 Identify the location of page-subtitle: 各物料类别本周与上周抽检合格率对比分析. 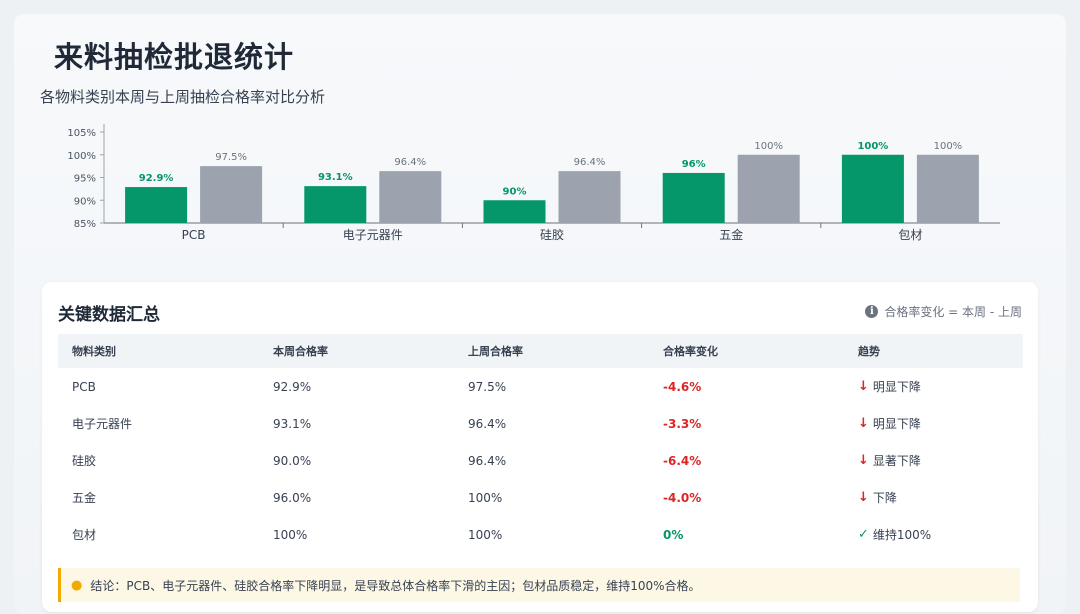
(183, 97).